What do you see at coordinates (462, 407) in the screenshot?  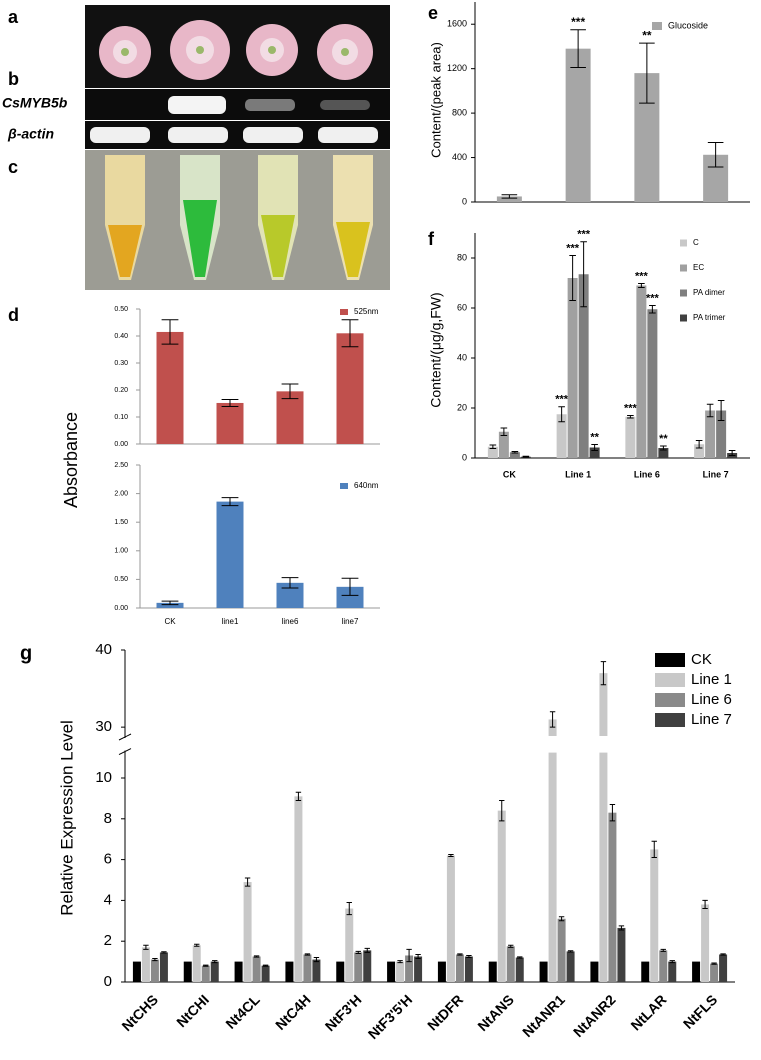 I see `y-tick-label: 20` at bounding box center [462, 407].